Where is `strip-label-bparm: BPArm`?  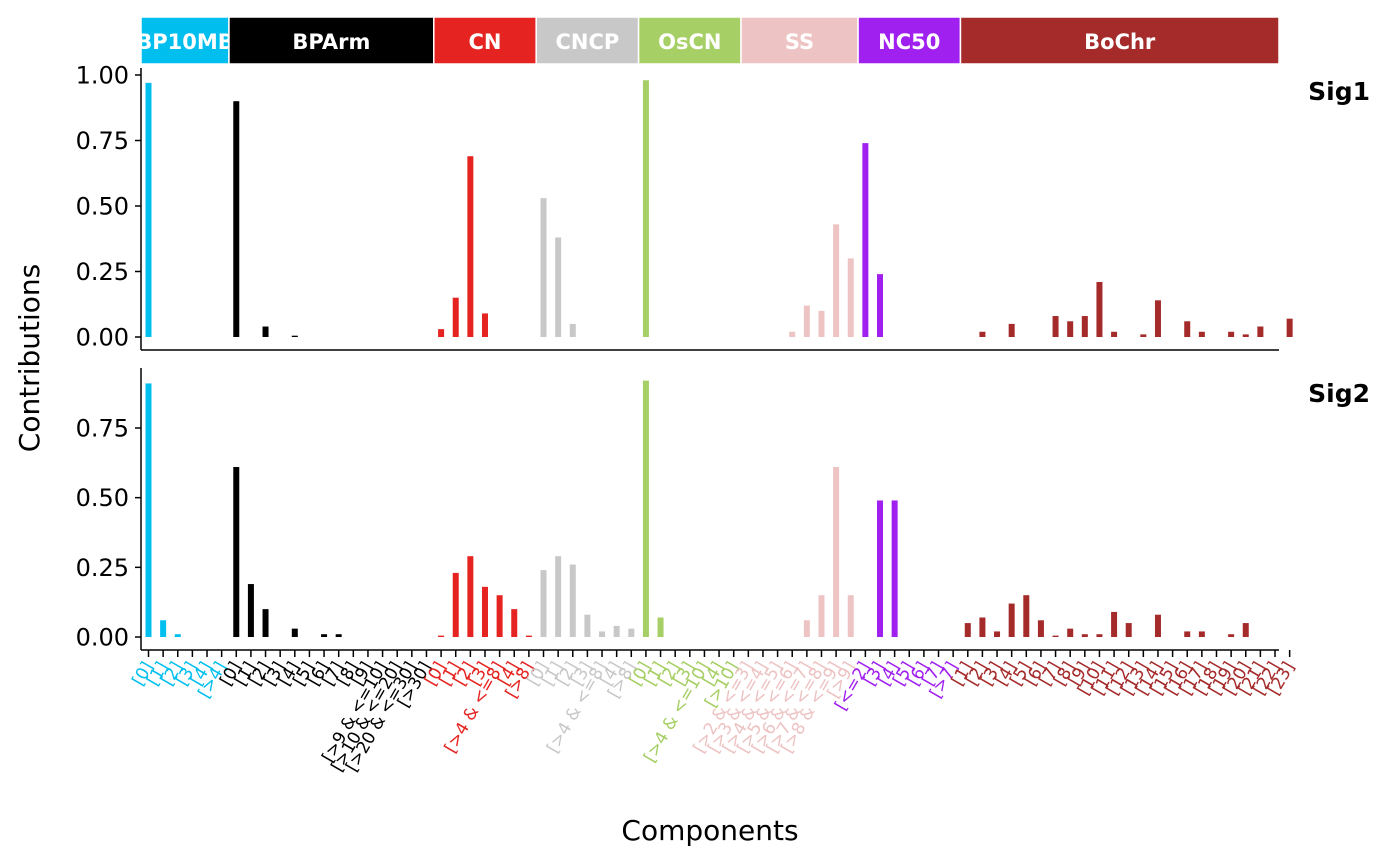 strip-label-bparm: BPArm is located at coordinates (331, 42).